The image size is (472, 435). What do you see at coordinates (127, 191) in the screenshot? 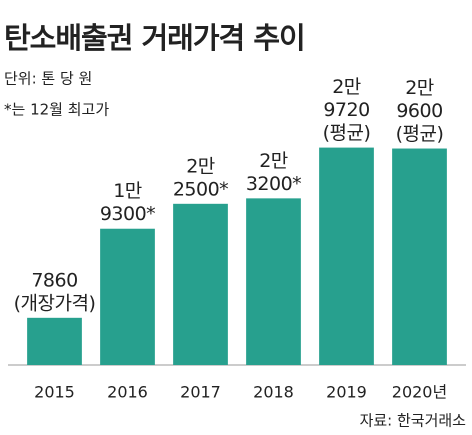
I see `value-label: 1만` at bounding box center [127, 191].